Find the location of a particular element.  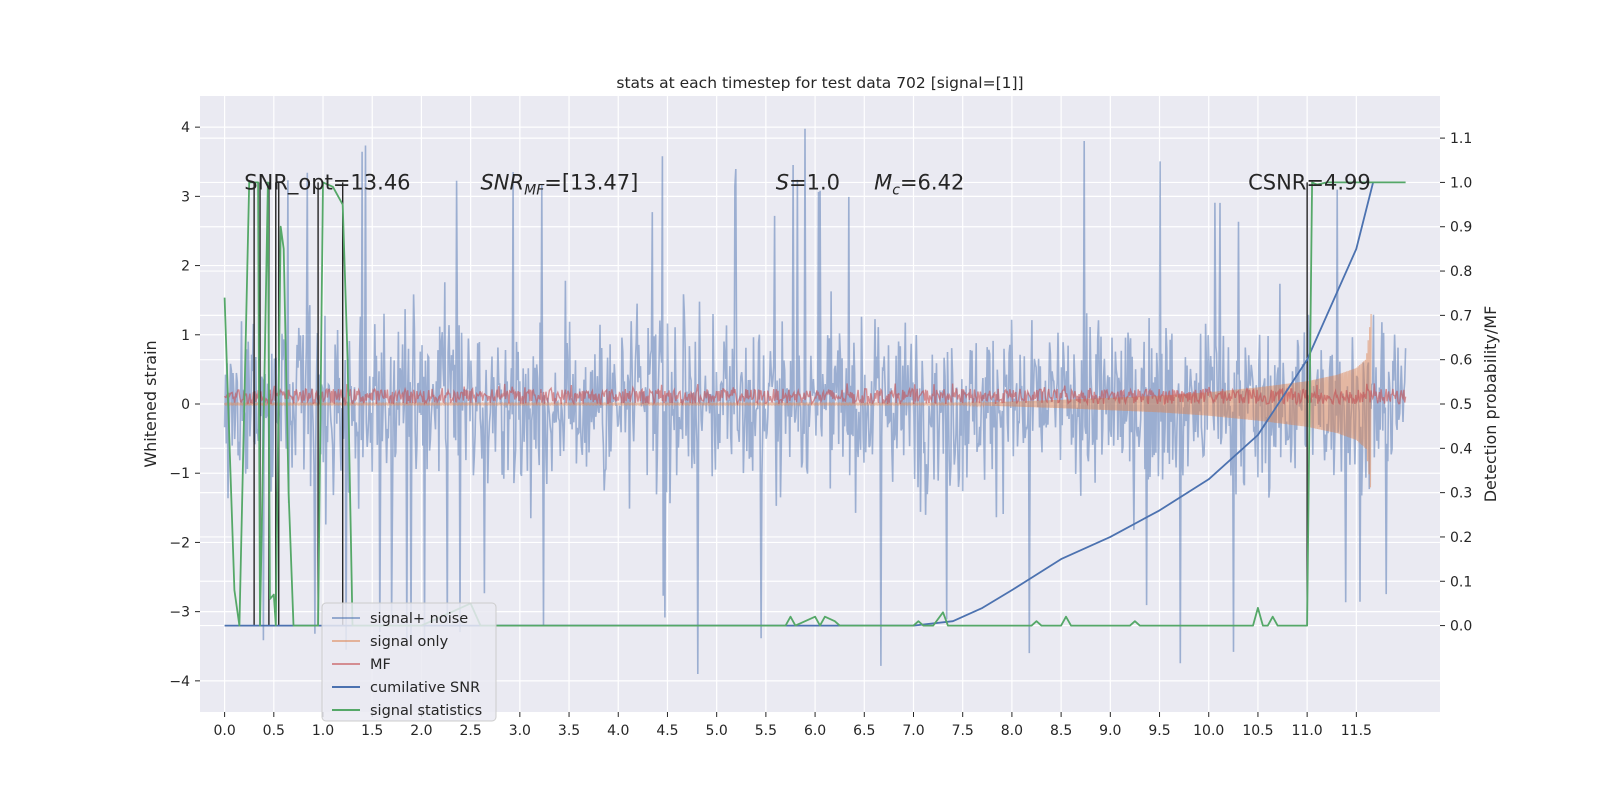

y2-tick-label: 0.7 is located at coordinates (1461, 316).